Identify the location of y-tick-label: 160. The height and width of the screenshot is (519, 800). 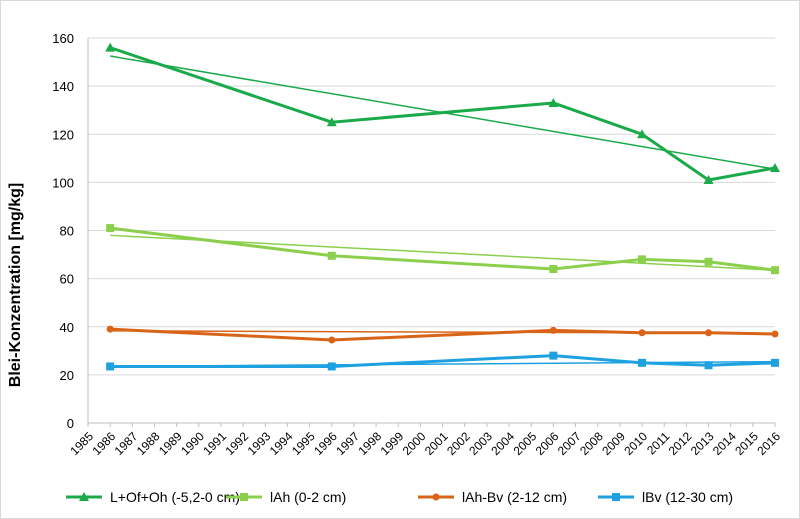
(63, 38).